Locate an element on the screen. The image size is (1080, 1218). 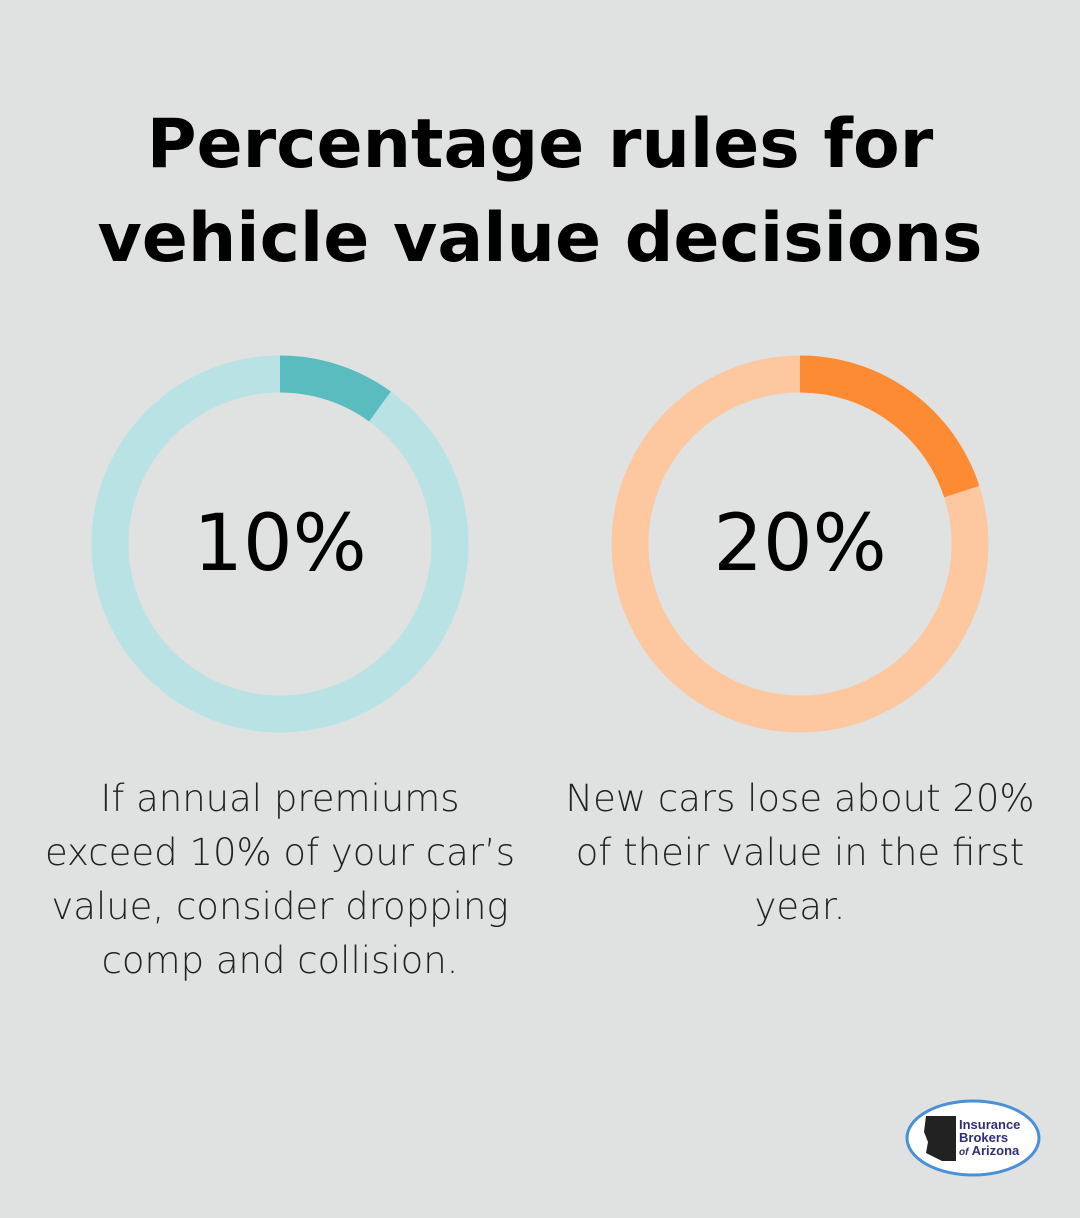
donut-value-label: 10% is located at coordinates (280, 544).